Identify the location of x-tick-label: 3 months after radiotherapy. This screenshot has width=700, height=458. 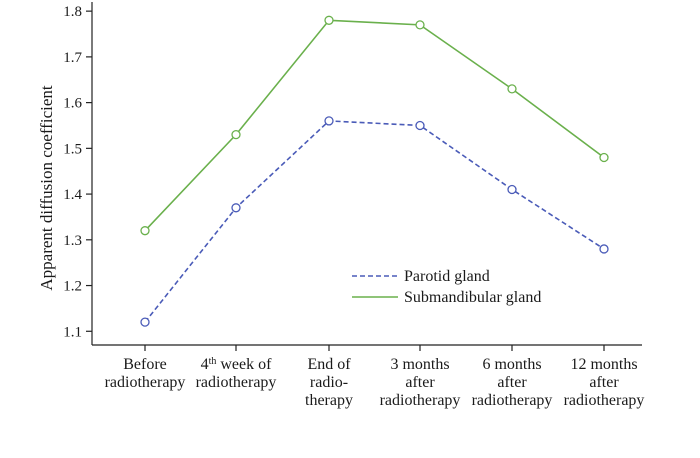
(420, 382).